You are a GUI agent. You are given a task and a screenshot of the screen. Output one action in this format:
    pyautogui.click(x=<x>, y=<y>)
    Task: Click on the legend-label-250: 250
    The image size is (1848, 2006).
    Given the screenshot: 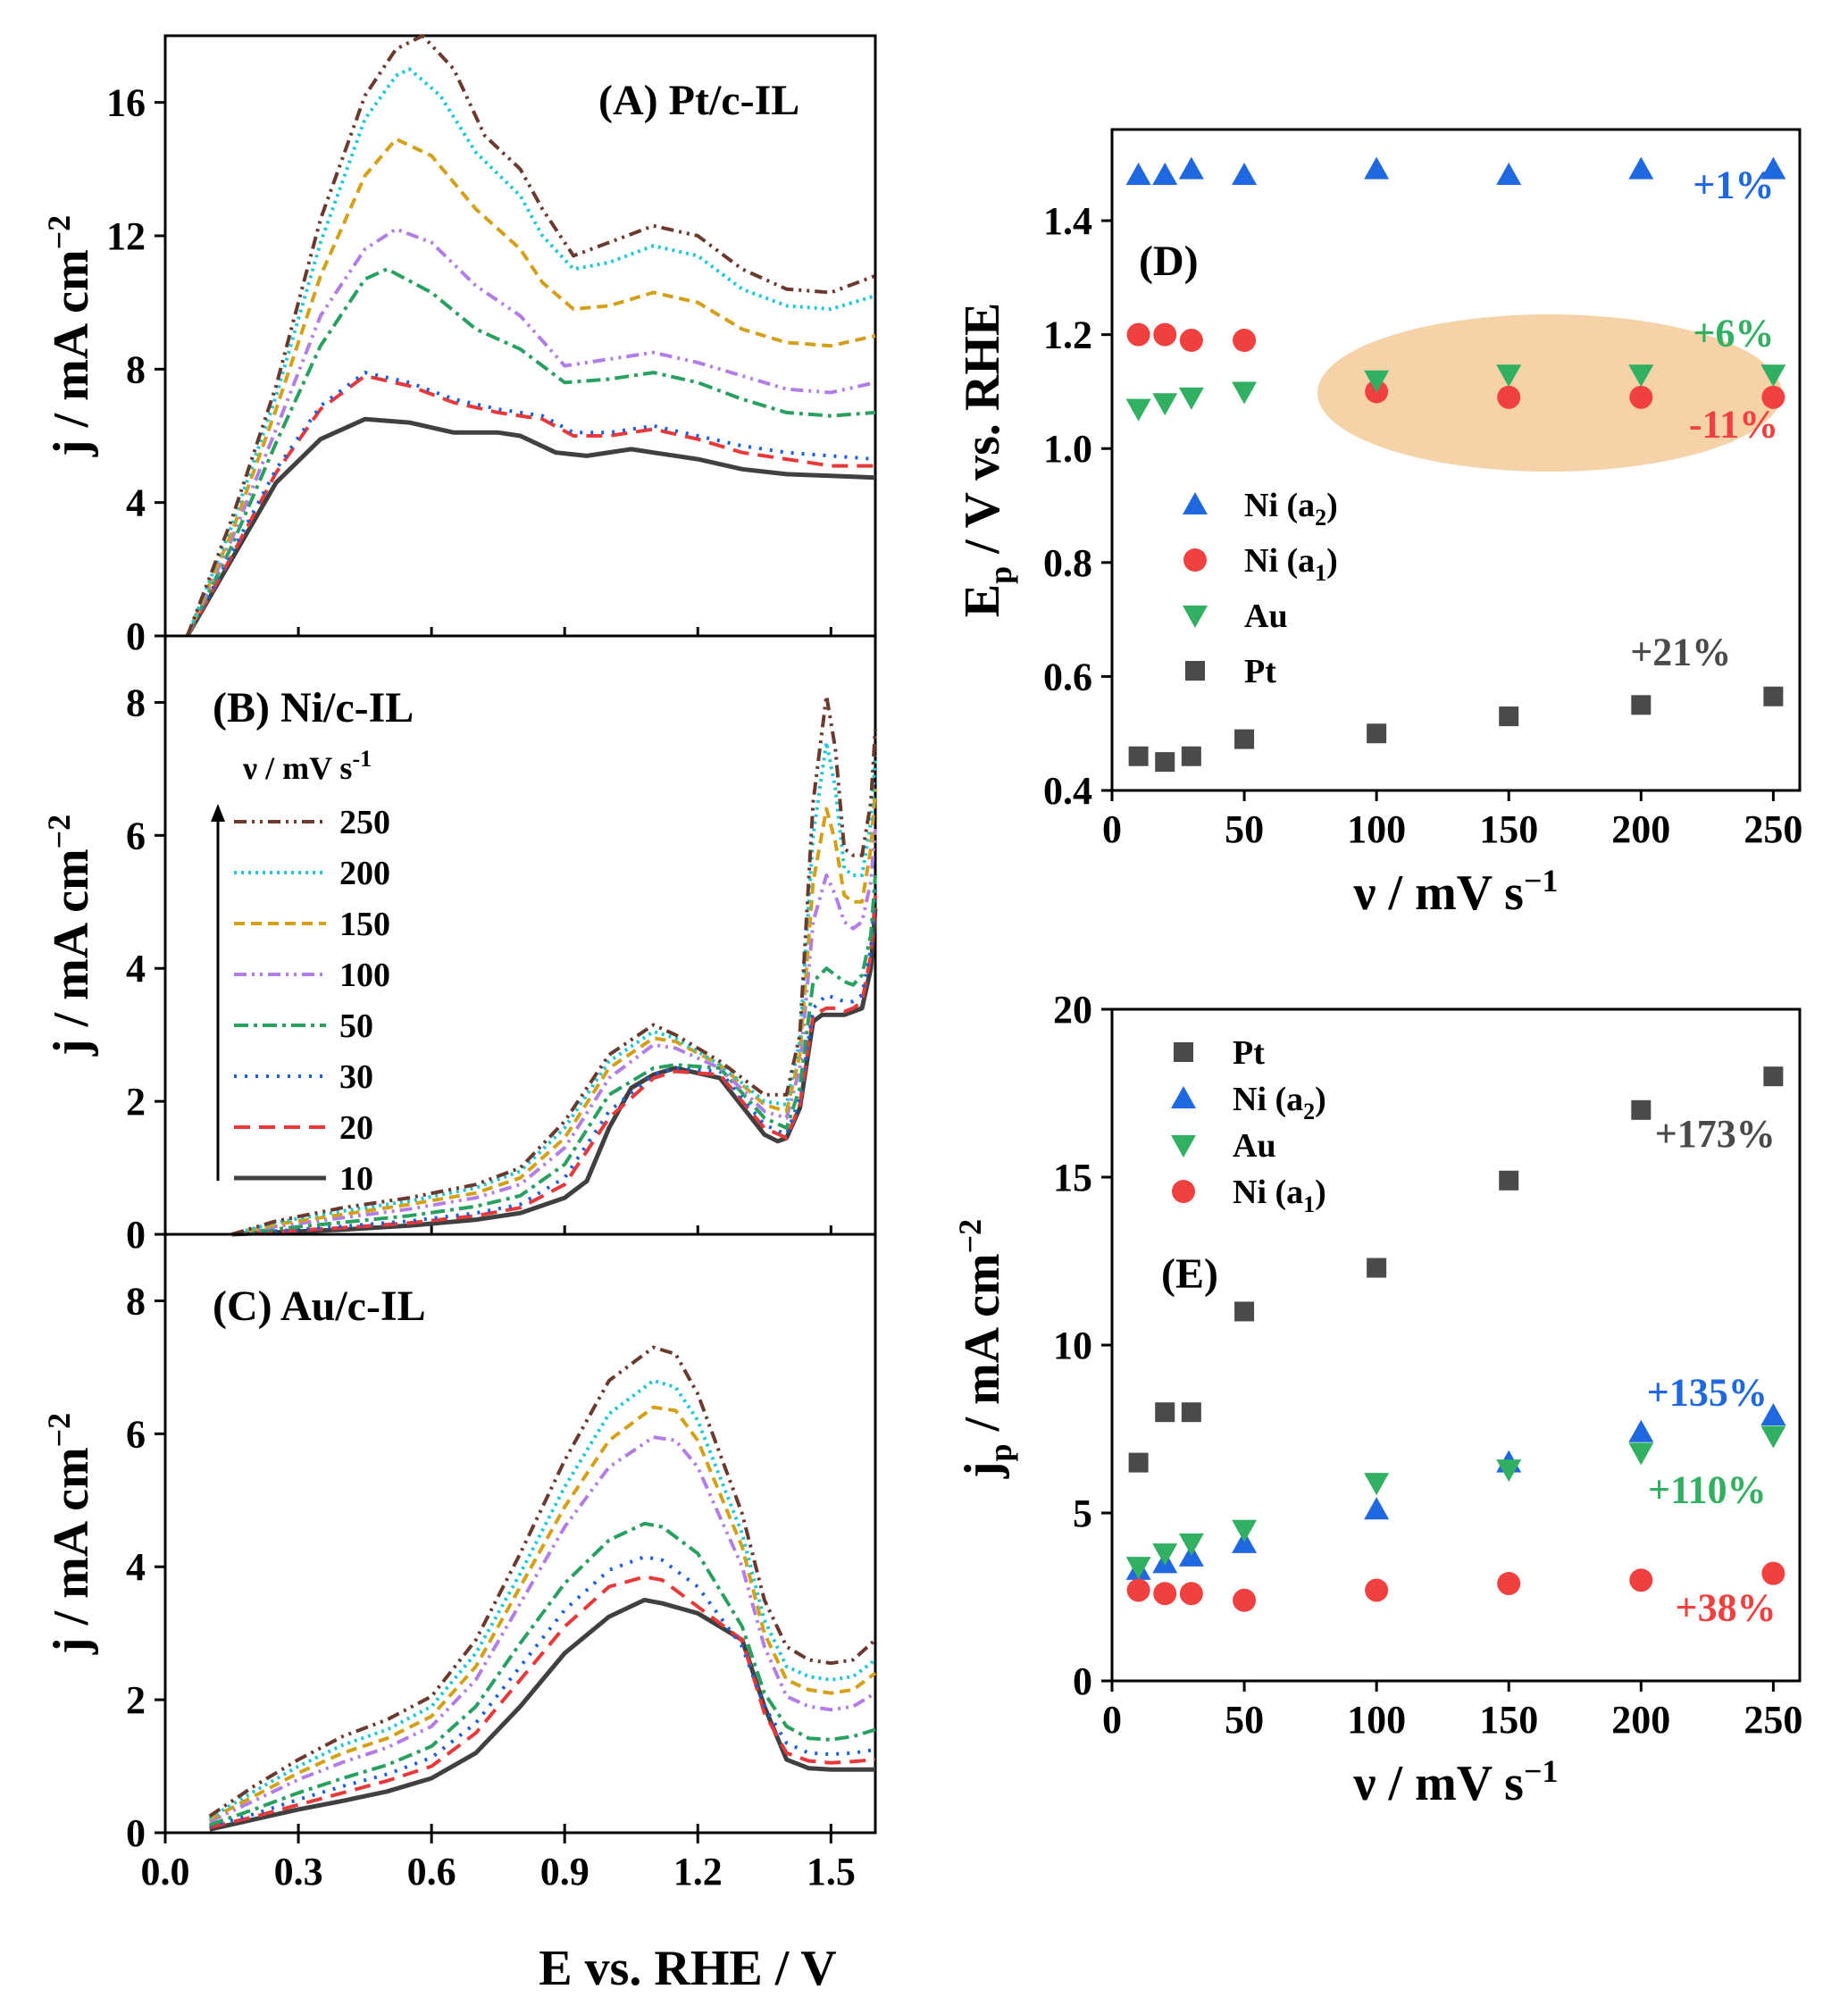 What is the action you would take?
    pyautogui.click(x=364, y=822)
    